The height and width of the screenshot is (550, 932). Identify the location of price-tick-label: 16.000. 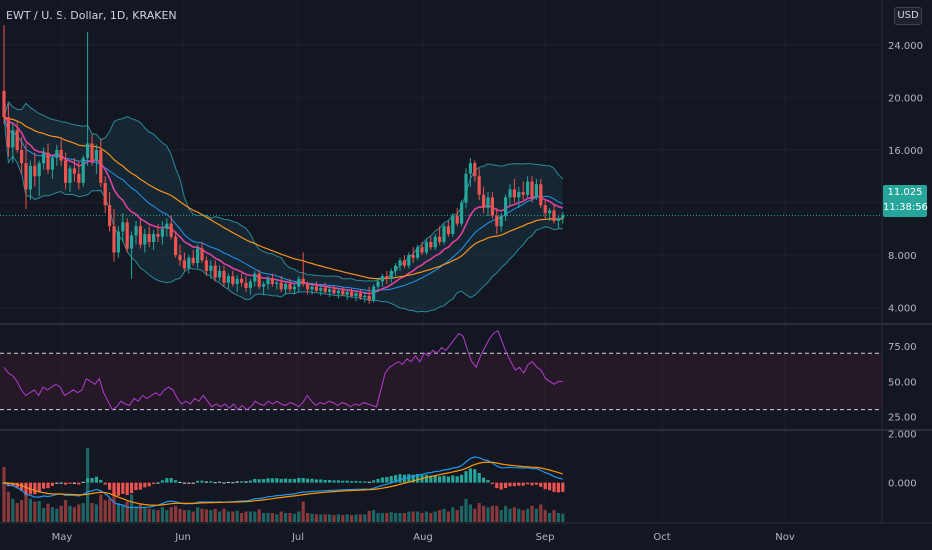
(905, 151).